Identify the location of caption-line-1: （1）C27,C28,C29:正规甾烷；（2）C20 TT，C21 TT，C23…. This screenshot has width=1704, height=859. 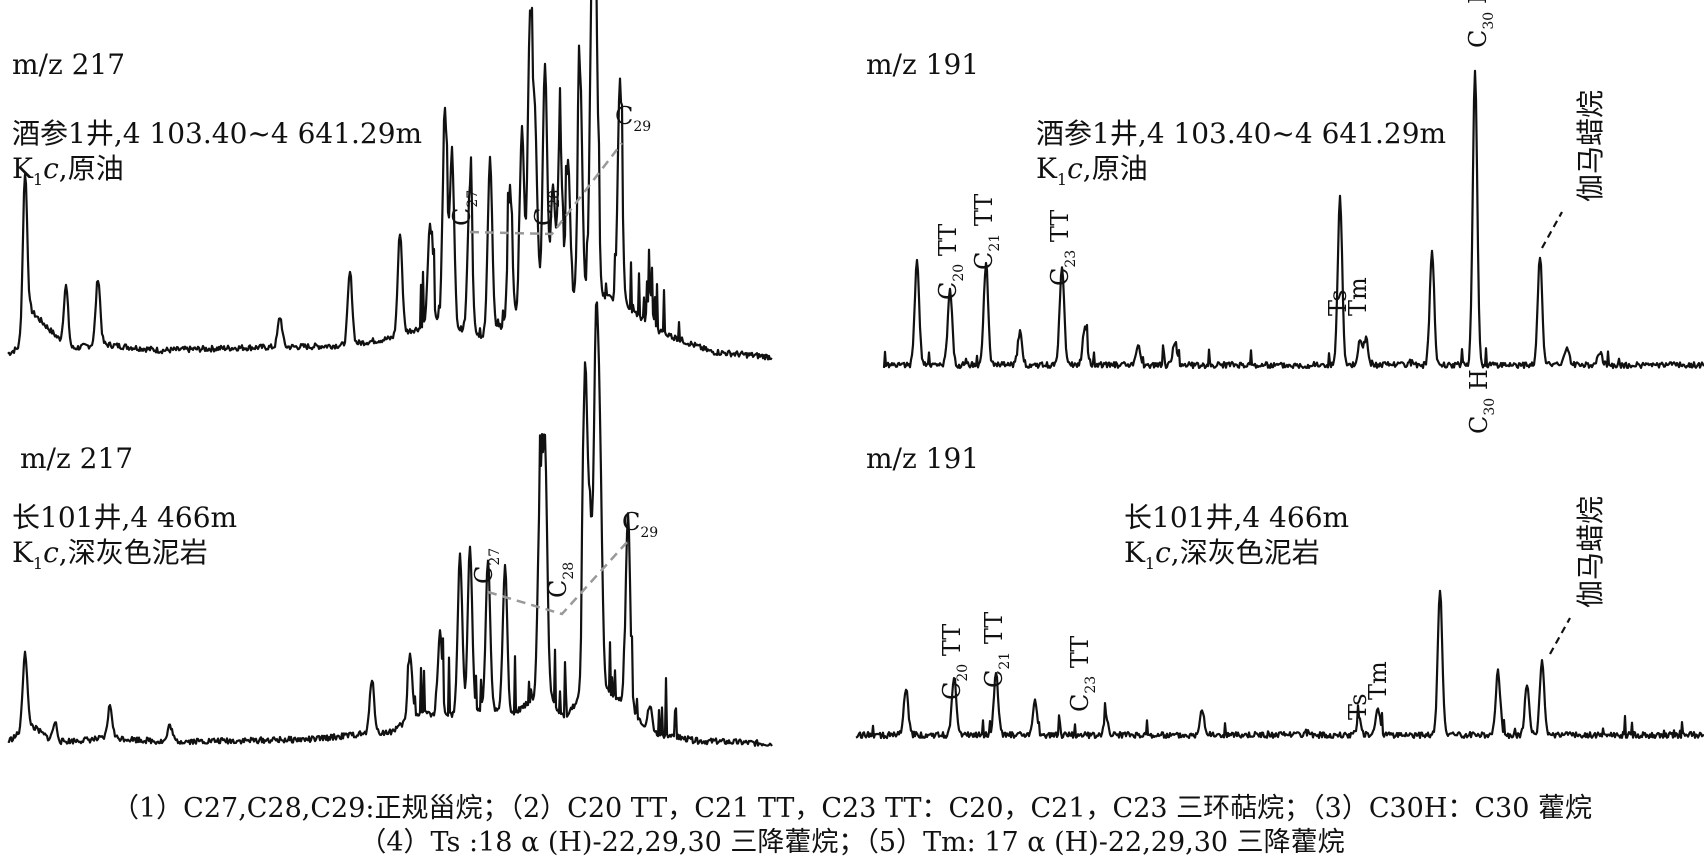
(852, 808).